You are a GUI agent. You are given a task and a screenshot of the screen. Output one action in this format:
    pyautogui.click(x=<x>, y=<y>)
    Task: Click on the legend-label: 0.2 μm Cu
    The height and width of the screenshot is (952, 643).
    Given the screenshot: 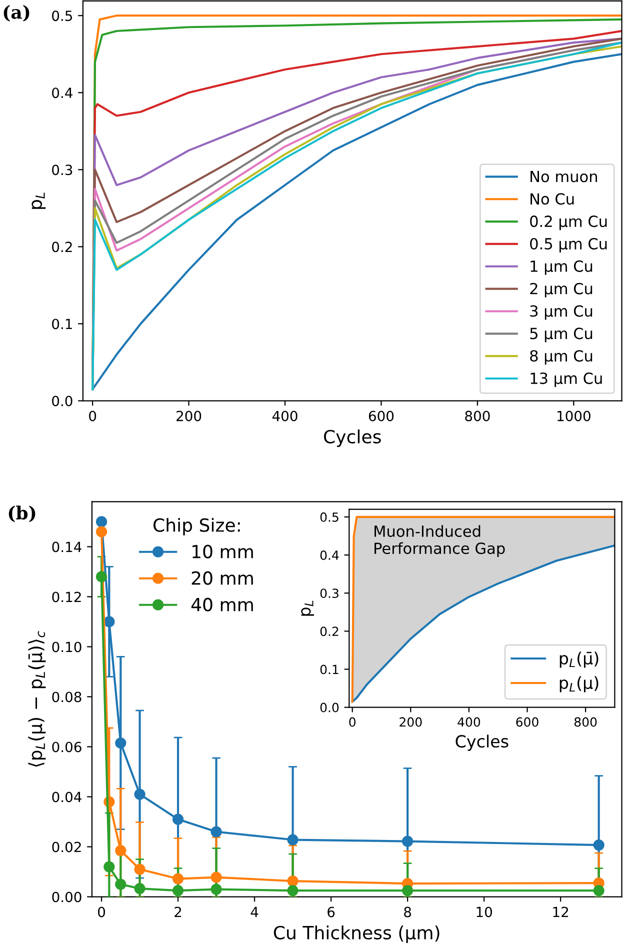 What is the action you would take?
    pyautogui.click(x=568, y=223)
    